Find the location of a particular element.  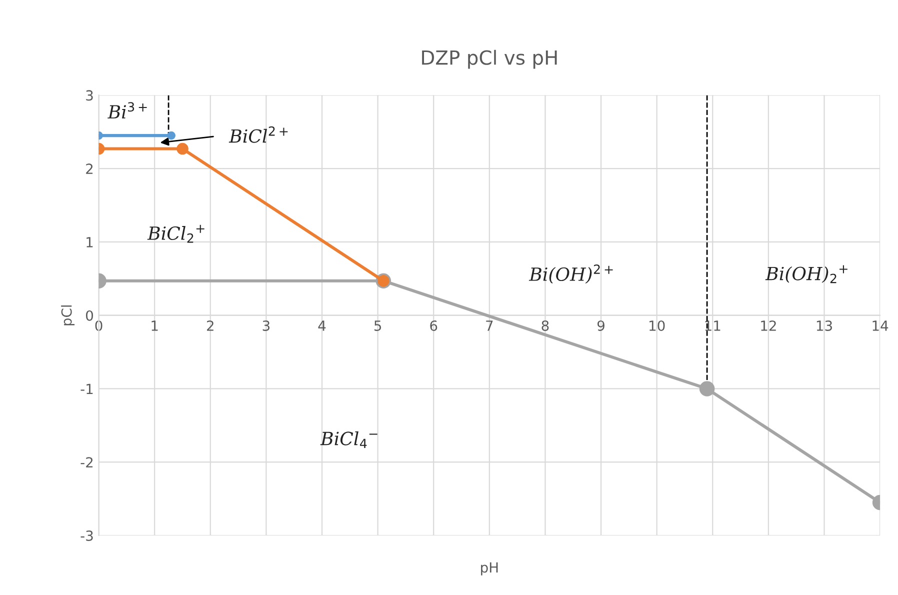

annotation: BiCl$_{2}$$^{+}$ is located at coordinates (175, 233).